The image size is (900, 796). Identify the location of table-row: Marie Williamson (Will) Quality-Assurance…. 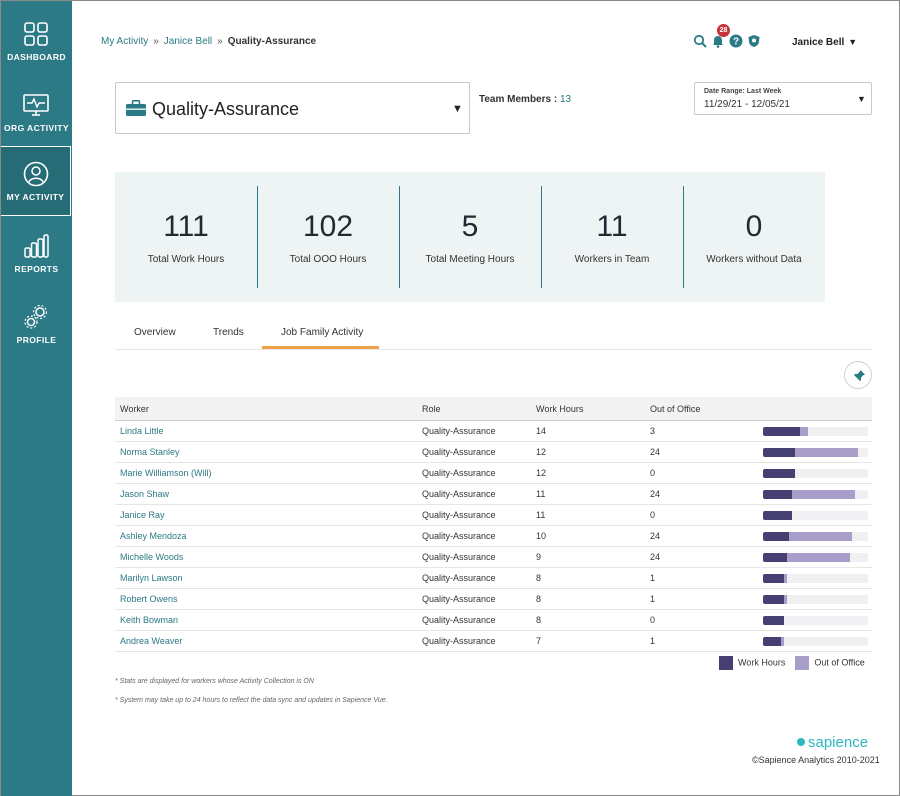
(493, 473).